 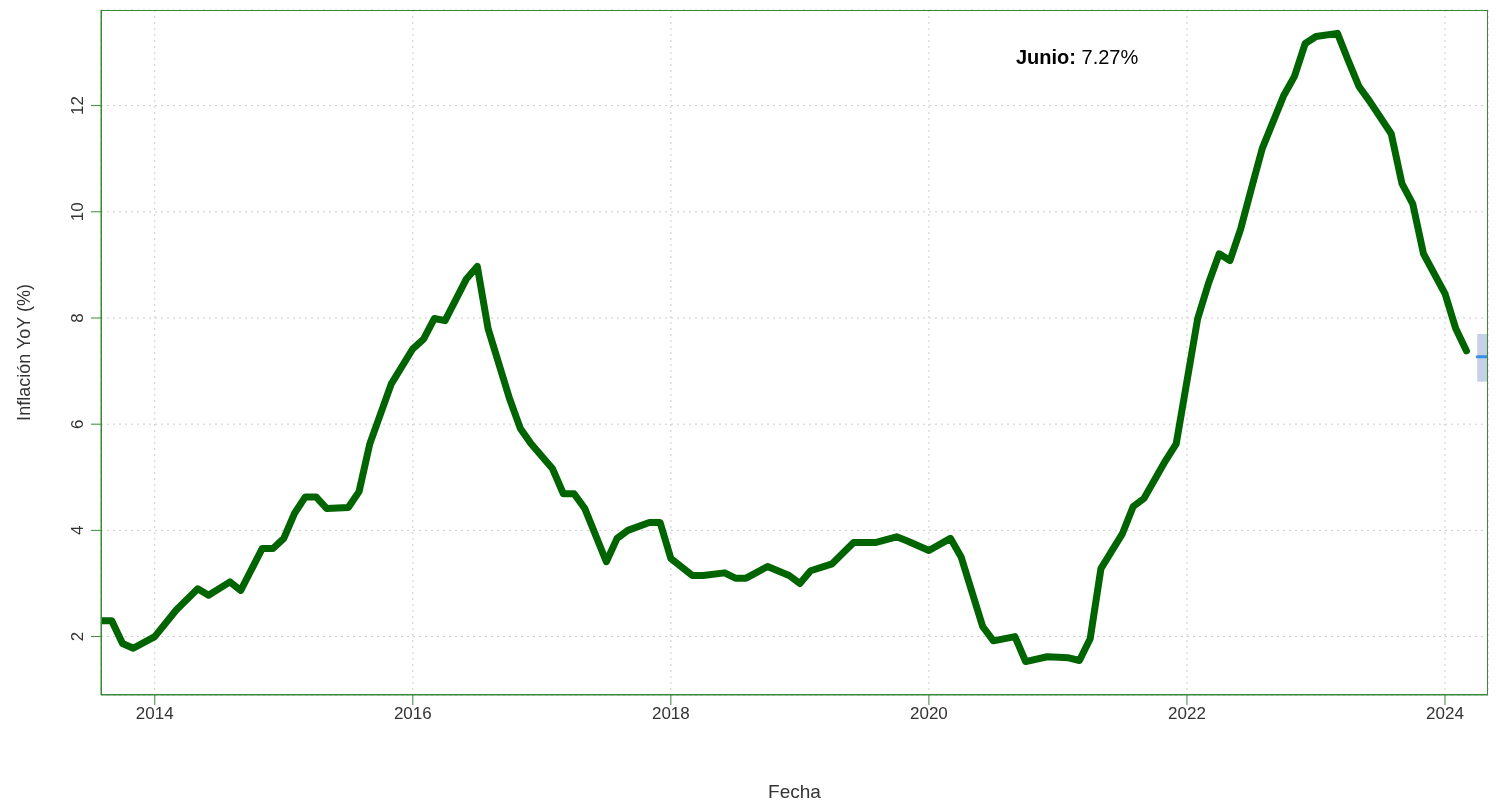 I want to click on y-tick-label: 6, so click(x=77, y=424).